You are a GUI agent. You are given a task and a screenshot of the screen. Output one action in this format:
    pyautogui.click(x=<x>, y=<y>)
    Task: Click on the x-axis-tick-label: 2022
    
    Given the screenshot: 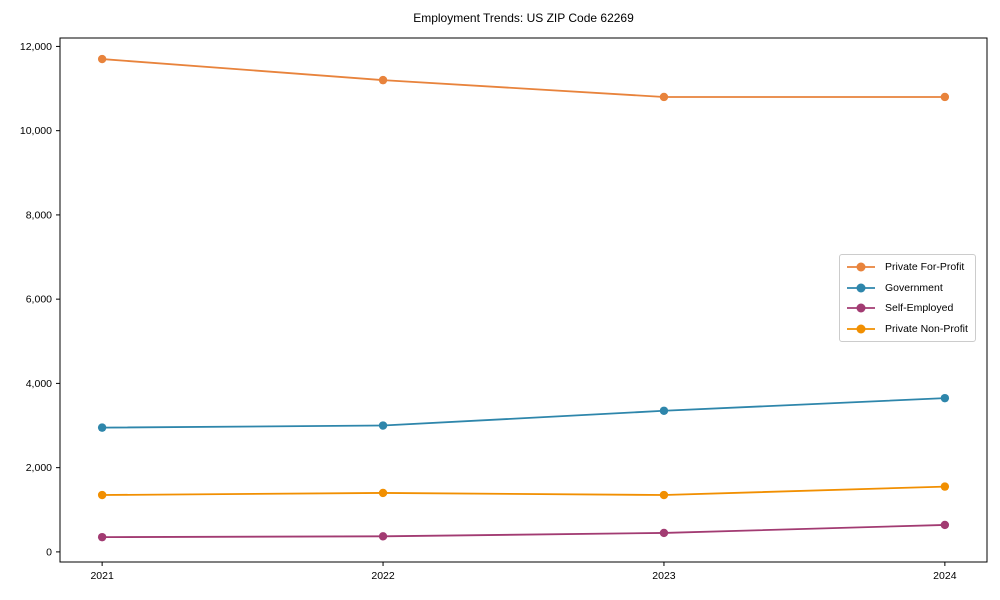 What is the action you would take?
    pyautogui.click(x=383, y=576)
    